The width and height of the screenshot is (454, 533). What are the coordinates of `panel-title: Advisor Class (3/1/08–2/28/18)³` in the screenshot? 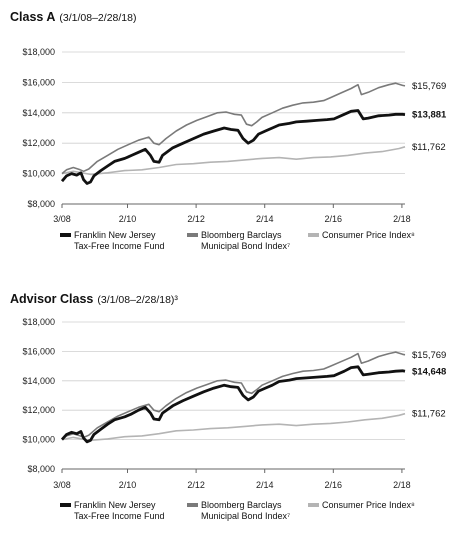 It's located at (94, 299).